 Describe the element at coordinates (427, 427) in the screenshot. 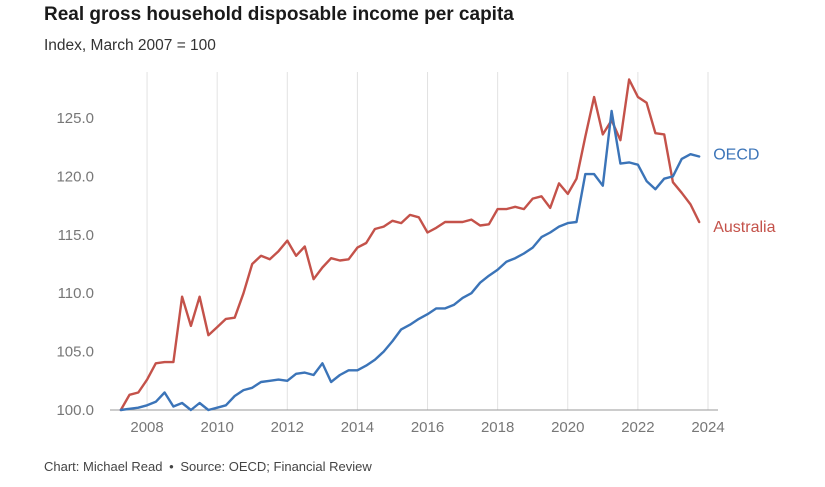

I see `x-tick-label: 2016` at that location.